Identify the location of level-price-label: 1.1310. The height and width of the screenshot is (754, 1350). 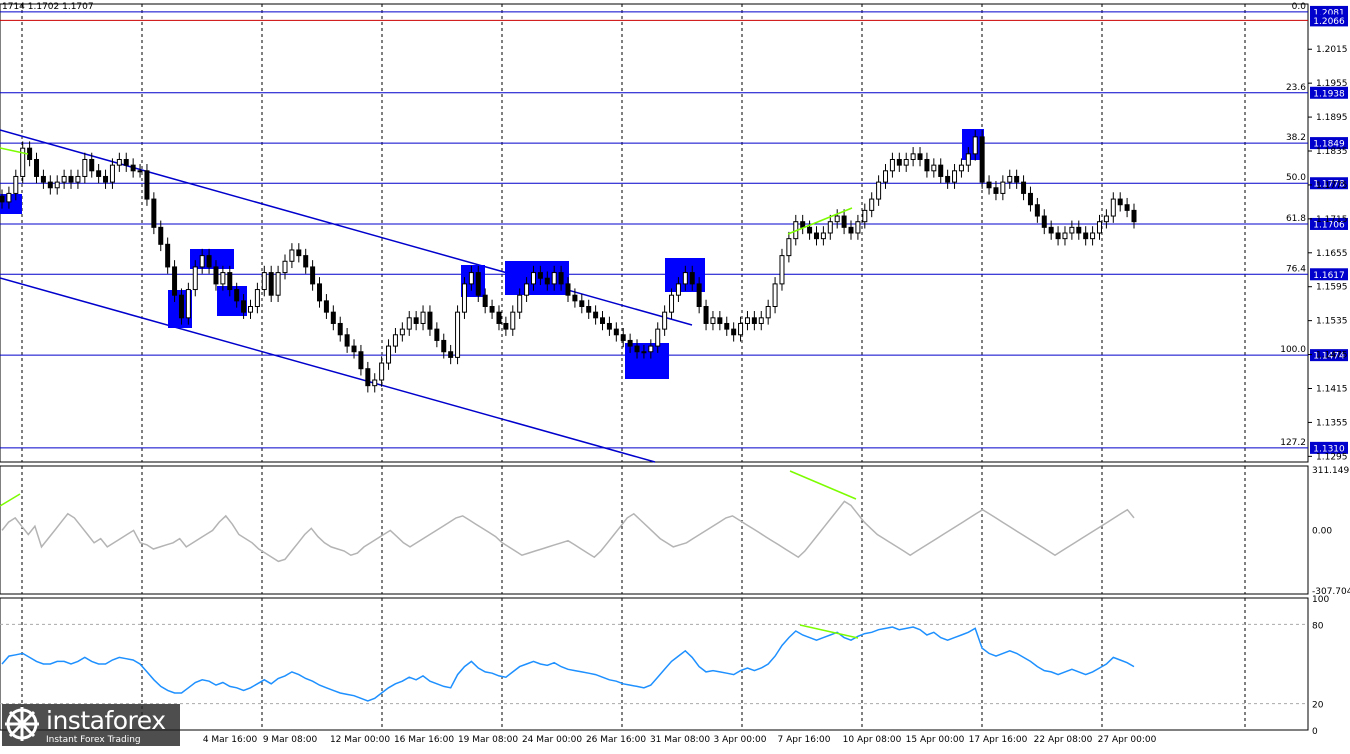
(1329, 449).